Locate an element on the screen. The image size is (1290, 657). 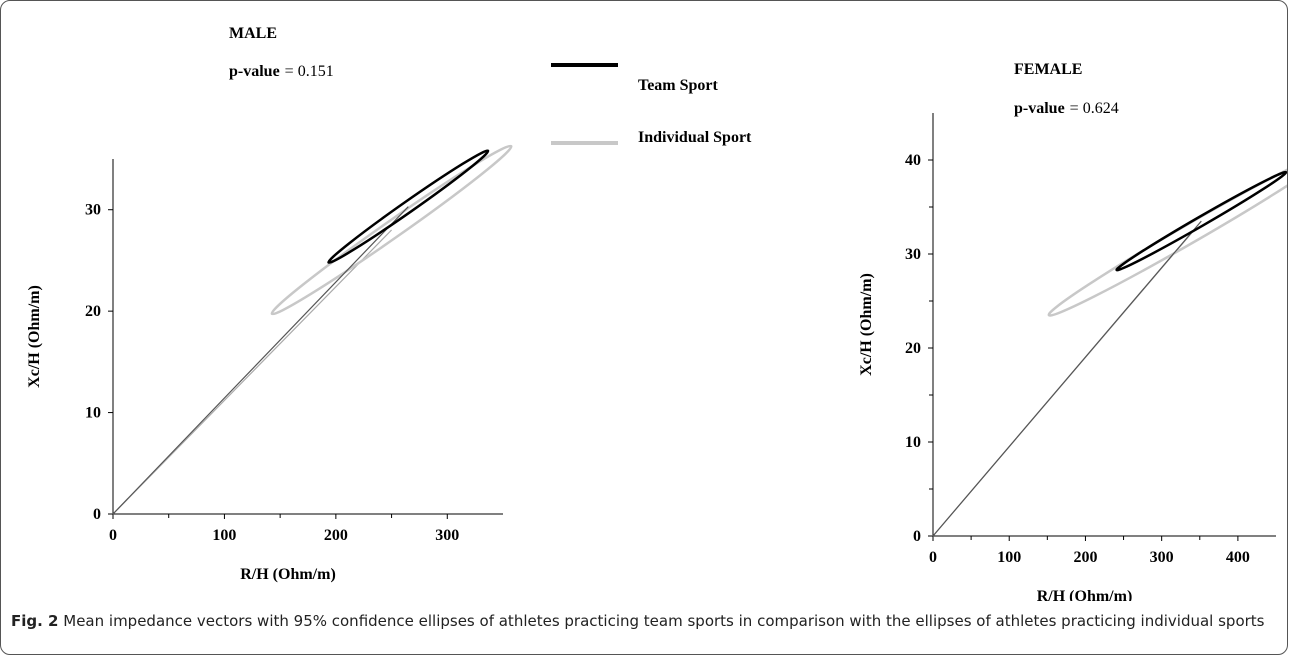
legend-label: Team Sport is located at coordinates (678, 85).